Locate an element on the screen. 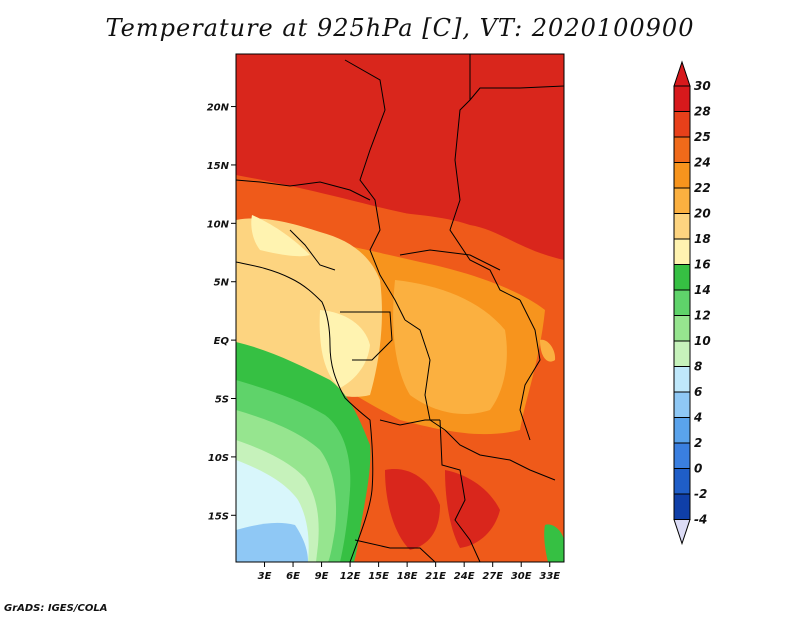 The image size is (800, 618). colorbar-label: 20 is located at coordinates (702, 214).